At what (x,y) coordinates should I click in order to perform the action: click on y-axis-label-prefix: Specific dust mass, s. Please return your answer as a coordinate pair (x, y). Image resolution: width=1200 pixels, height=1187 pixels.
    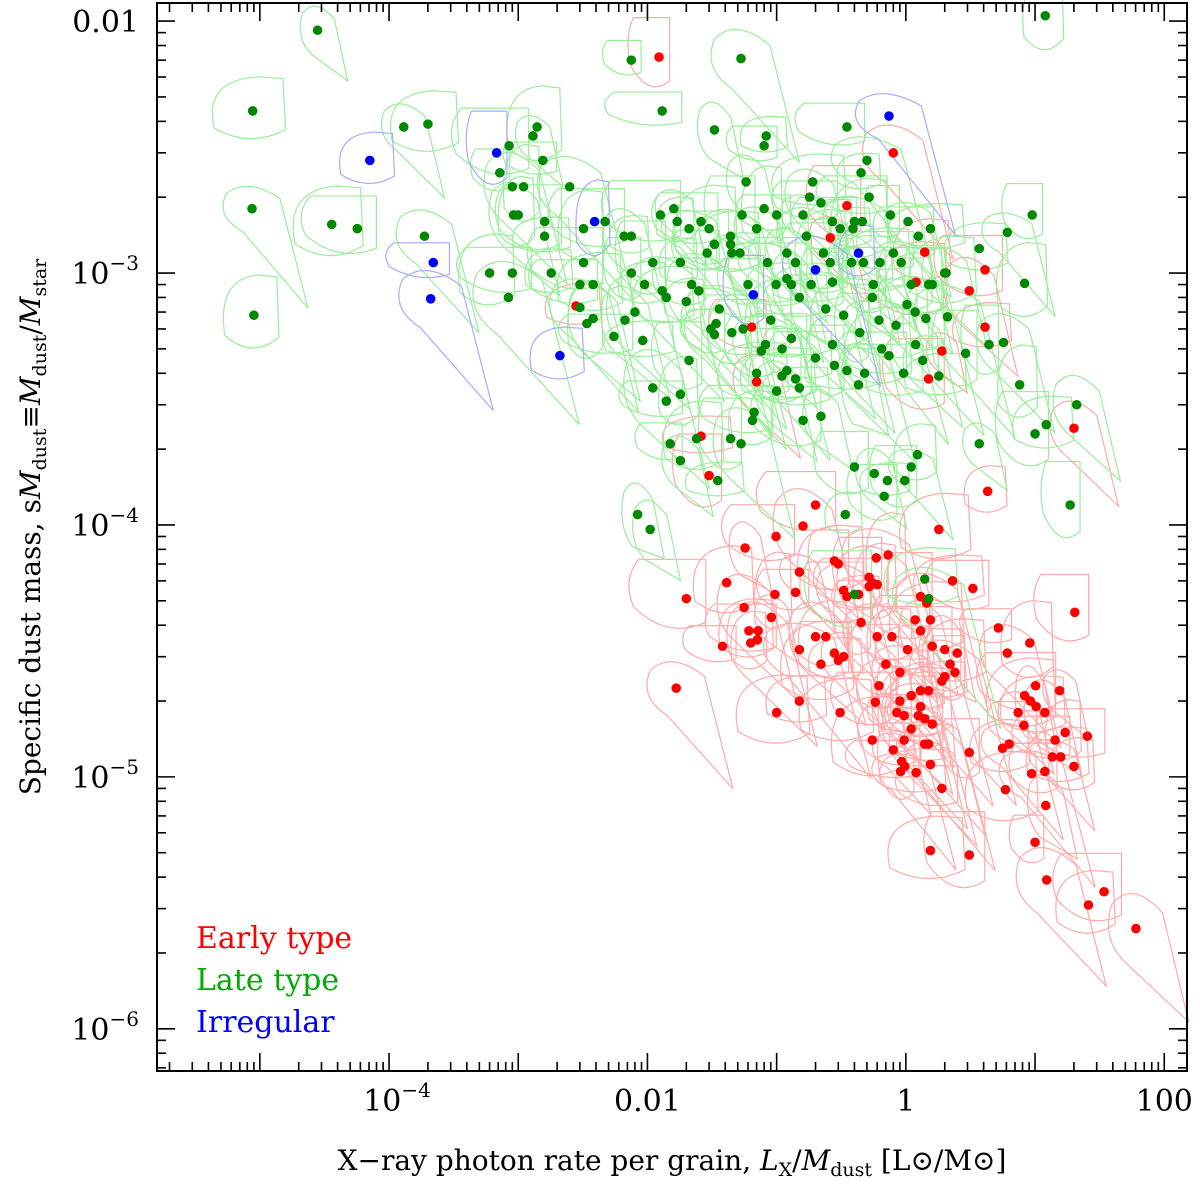
    Looking at the image, I should click on (30, 647).